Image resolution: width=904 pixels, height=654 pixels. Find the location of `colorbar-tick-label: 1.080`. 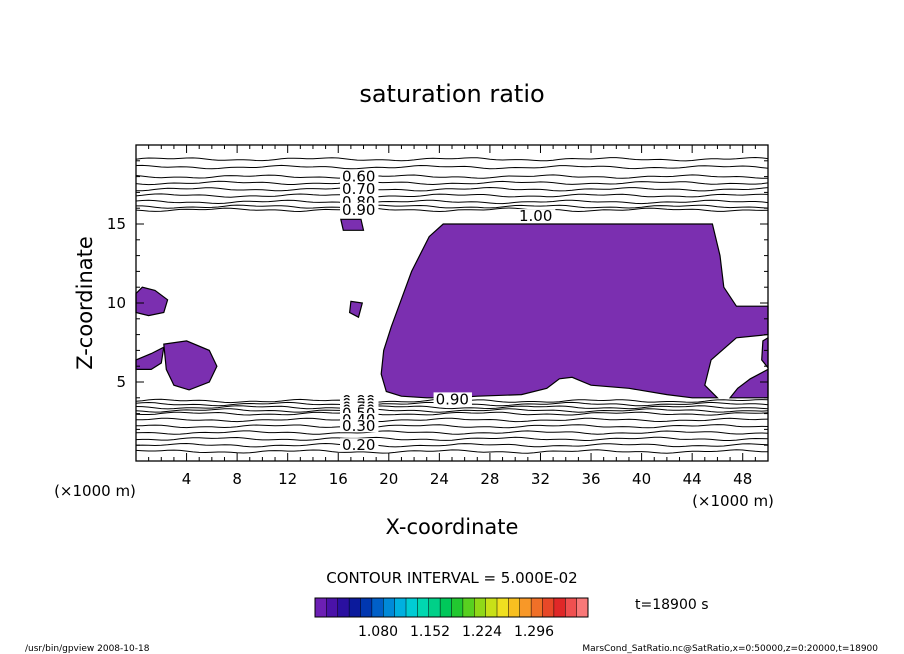

colorbar-tick-label: 1.080 is located at coordinates (378, 632).